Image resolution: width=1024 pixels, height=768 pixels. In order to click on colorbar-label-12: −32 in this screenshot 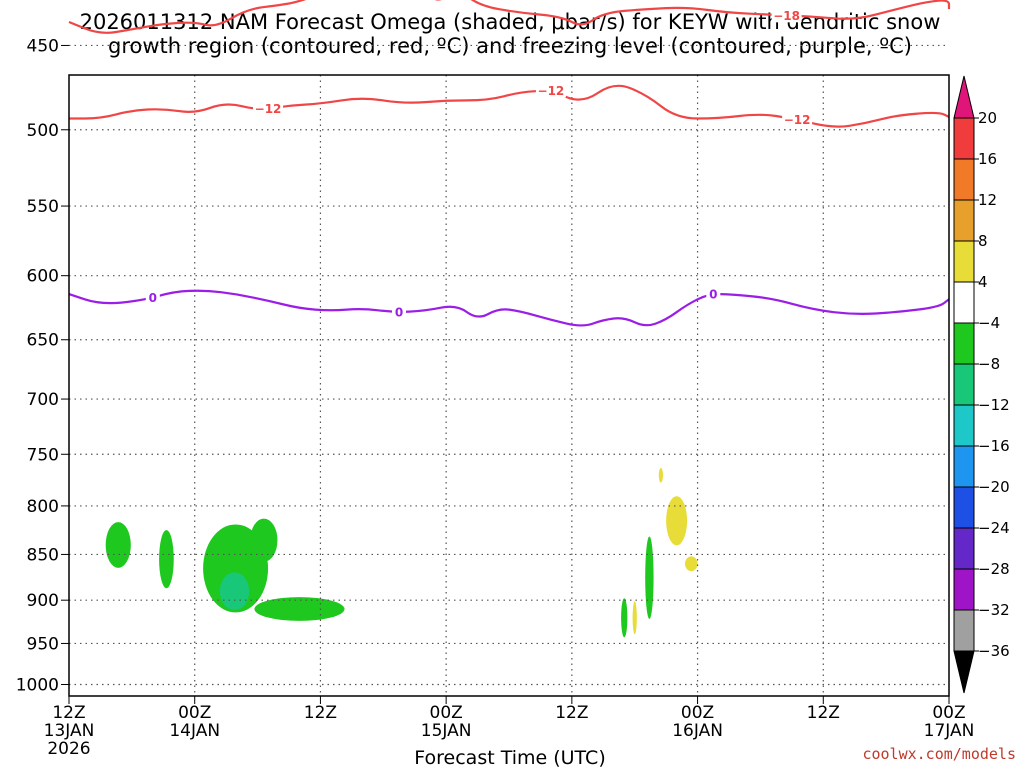, I will do `click(994, 610)`.